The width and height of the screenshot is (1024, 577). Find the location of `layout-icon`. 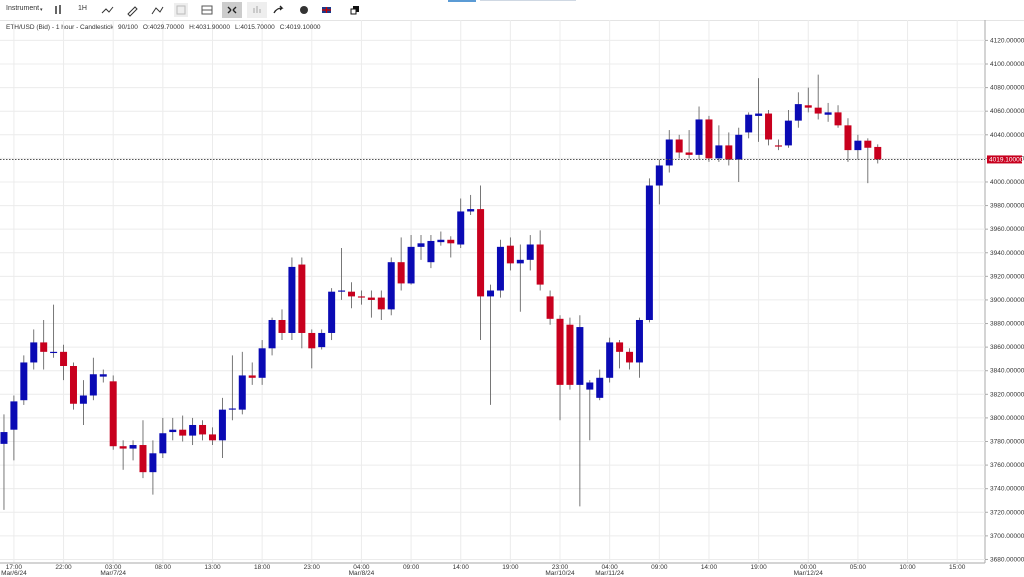

layout-icon is located at coordinates (207, 10).